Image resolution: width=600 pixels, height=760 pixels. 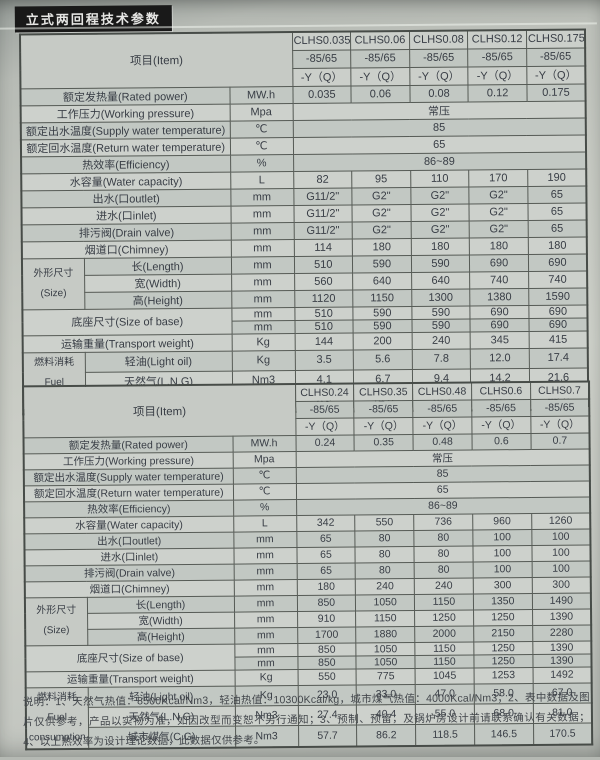 I want to click on value-cell: 560, so click(x=323, y=281).